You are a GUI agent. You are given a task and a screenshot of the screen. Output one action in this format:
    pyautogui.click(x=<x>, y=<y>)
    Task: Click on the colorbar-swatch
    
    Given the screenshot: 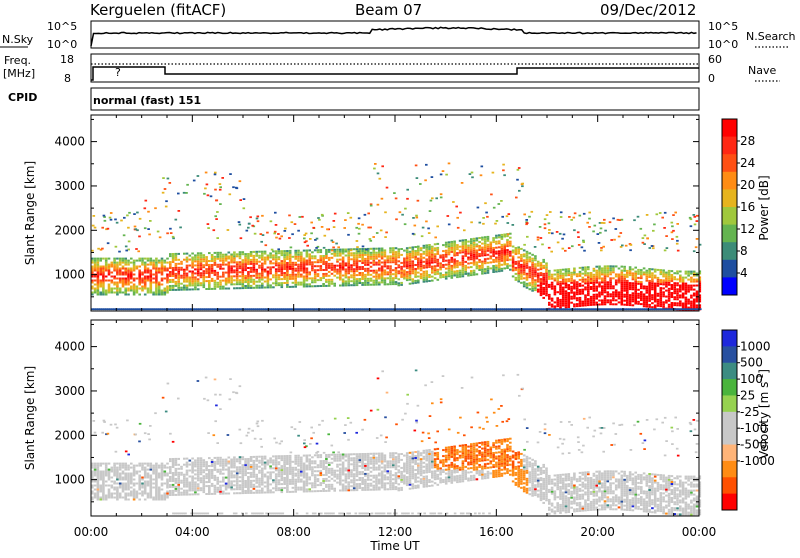 What is the action you would take?
    pyautogui.click(x=729, y=146)
    